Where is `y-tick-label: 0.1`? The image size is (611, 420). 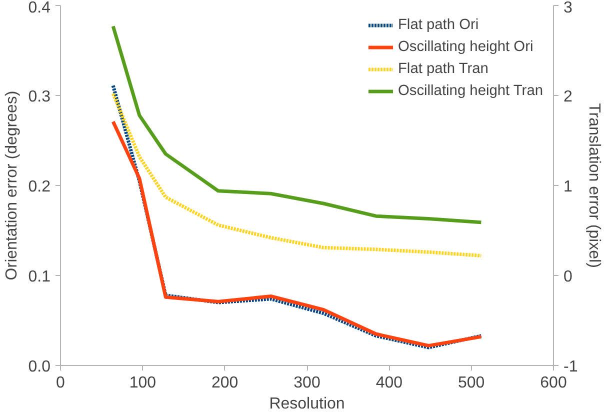
y-tick-label: 0.1 is located at coordinates (39, 277).